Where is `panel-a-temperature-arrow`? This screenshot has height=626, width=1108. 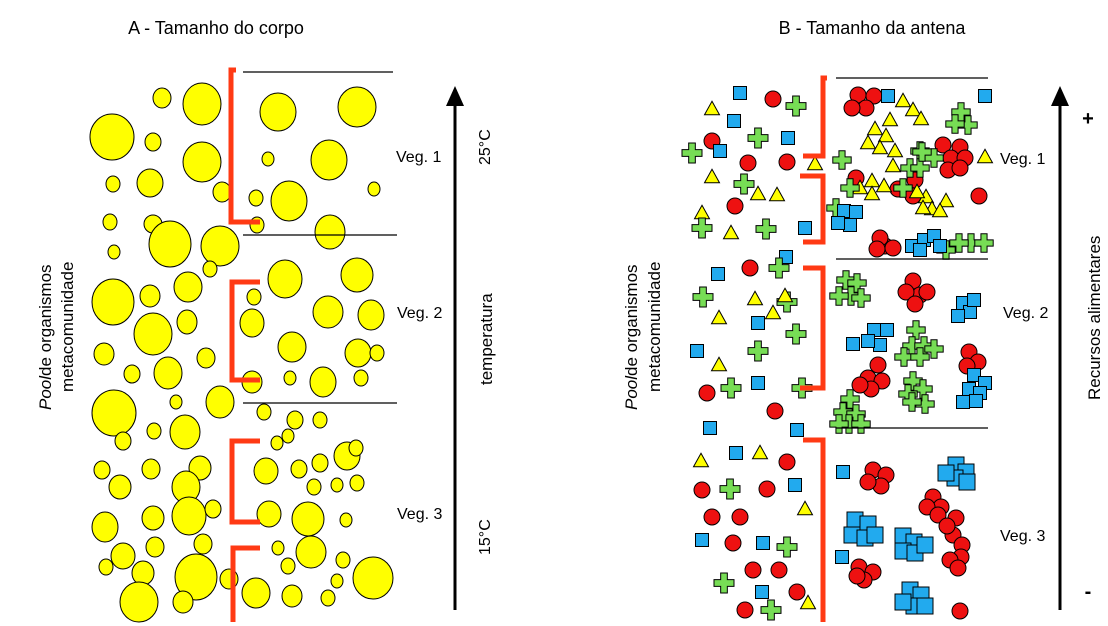 panel-a-temperature-arrow is located at coordinates (455, 348).